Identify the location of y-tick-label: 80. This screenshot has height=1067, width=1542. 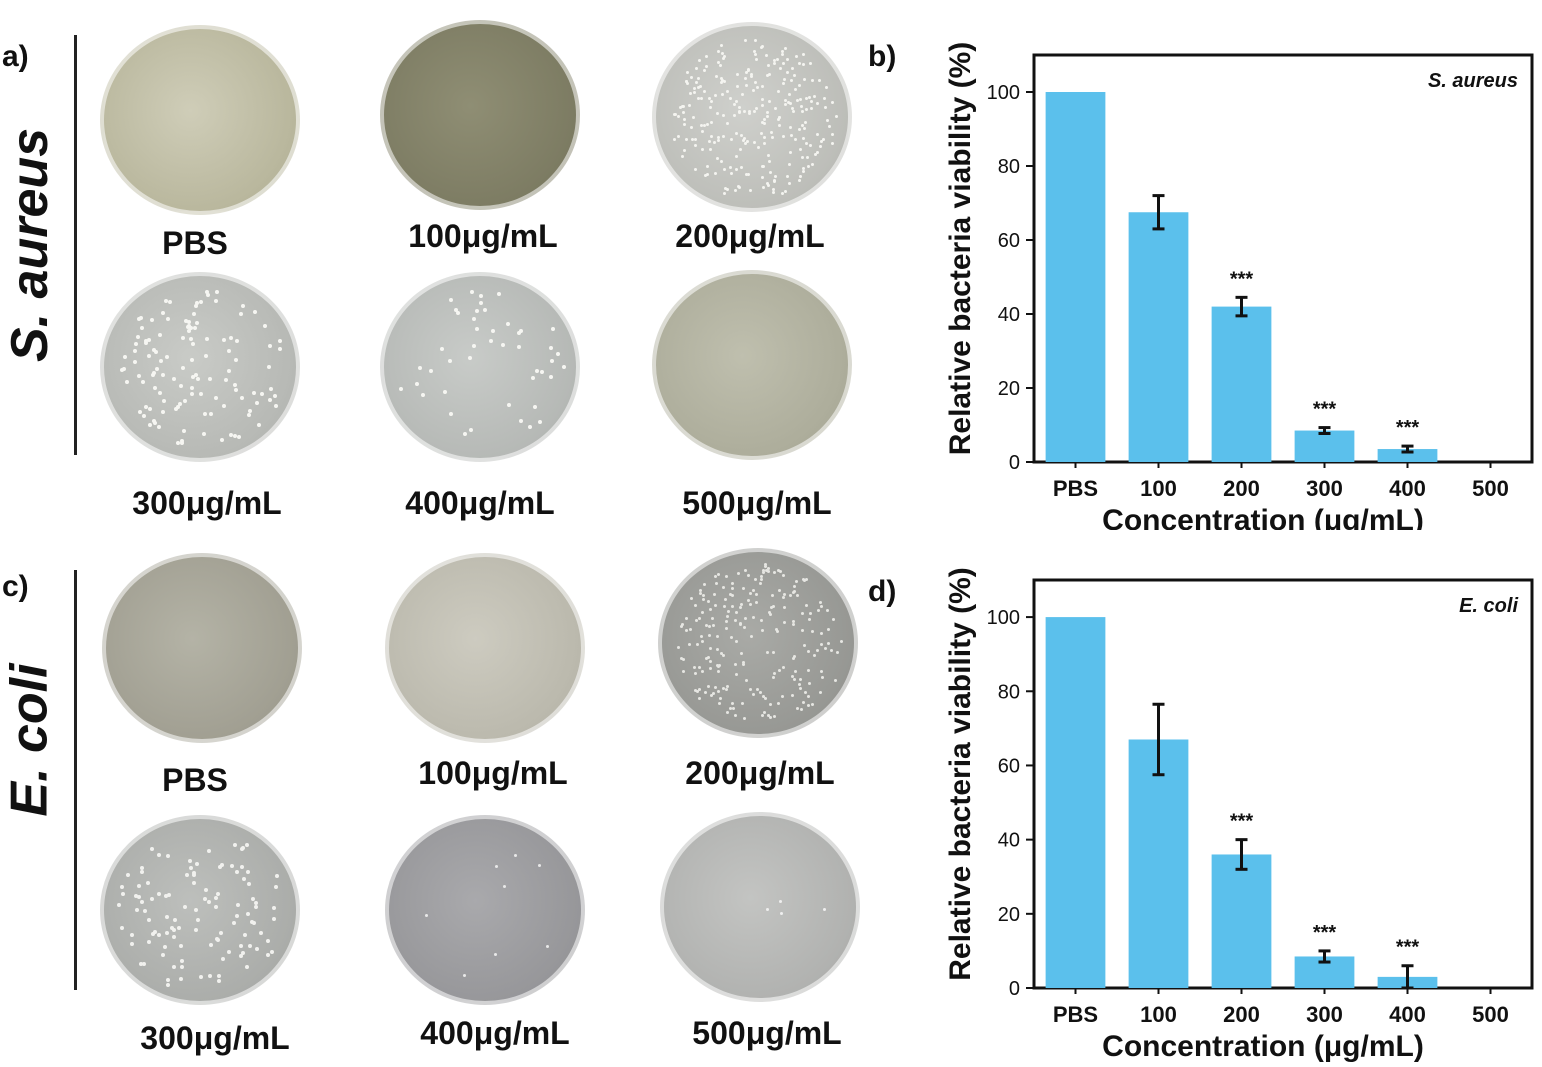
(1009, 167).